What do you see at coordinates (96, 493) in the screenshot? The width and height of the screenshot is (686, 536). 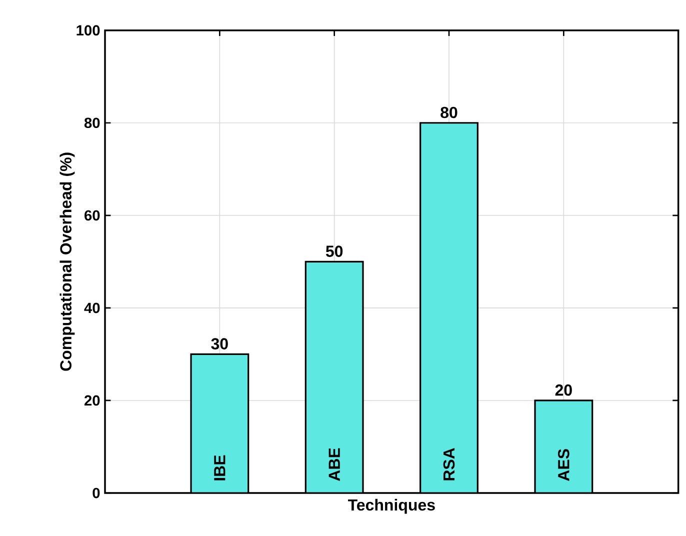 I see `y-tick-label: 0` at bounding box center [96, 493].